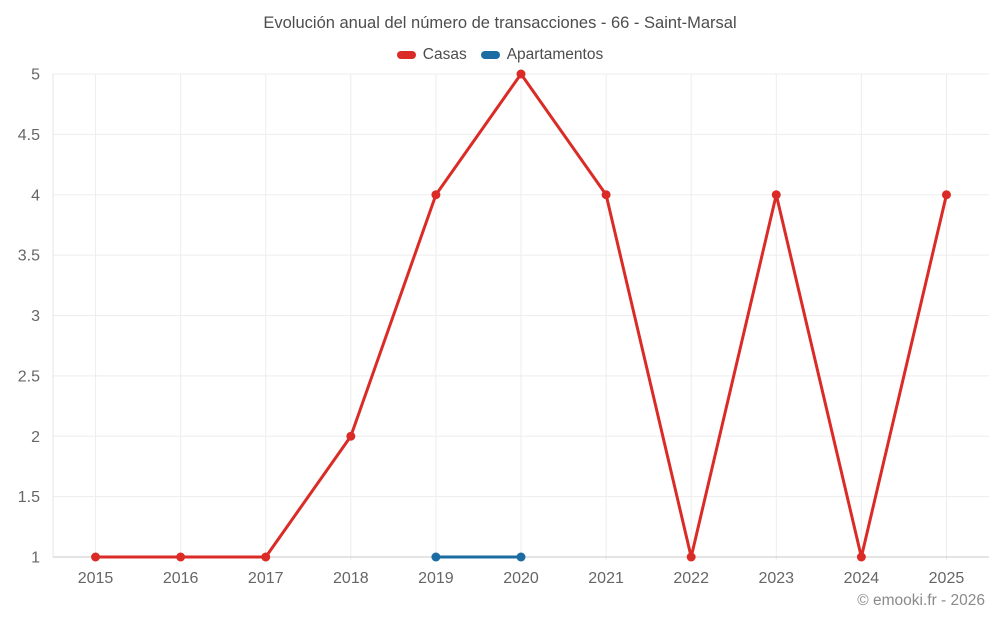 The image size is (1000, 625). What do you see at coordinates (862, 578) in the screenshot?
I see `x-axis-tick-label: 2024` at bounding box center [862, 578].